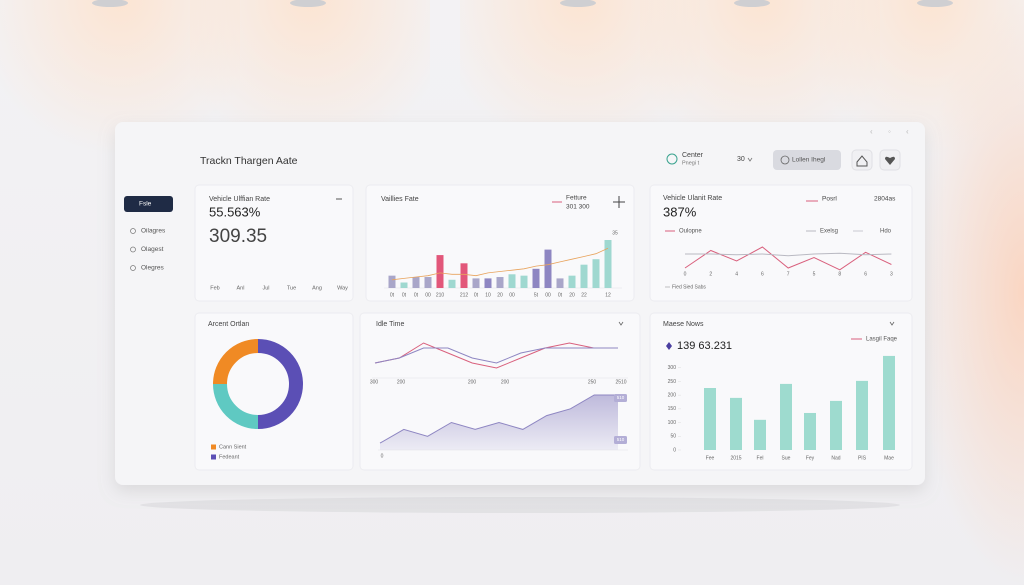 The height and width of the screenshot is (585, 1024). What do you see at coordinates (862, 160) in the screenshot?
I see `home-button` at bounding box center [862, 160].